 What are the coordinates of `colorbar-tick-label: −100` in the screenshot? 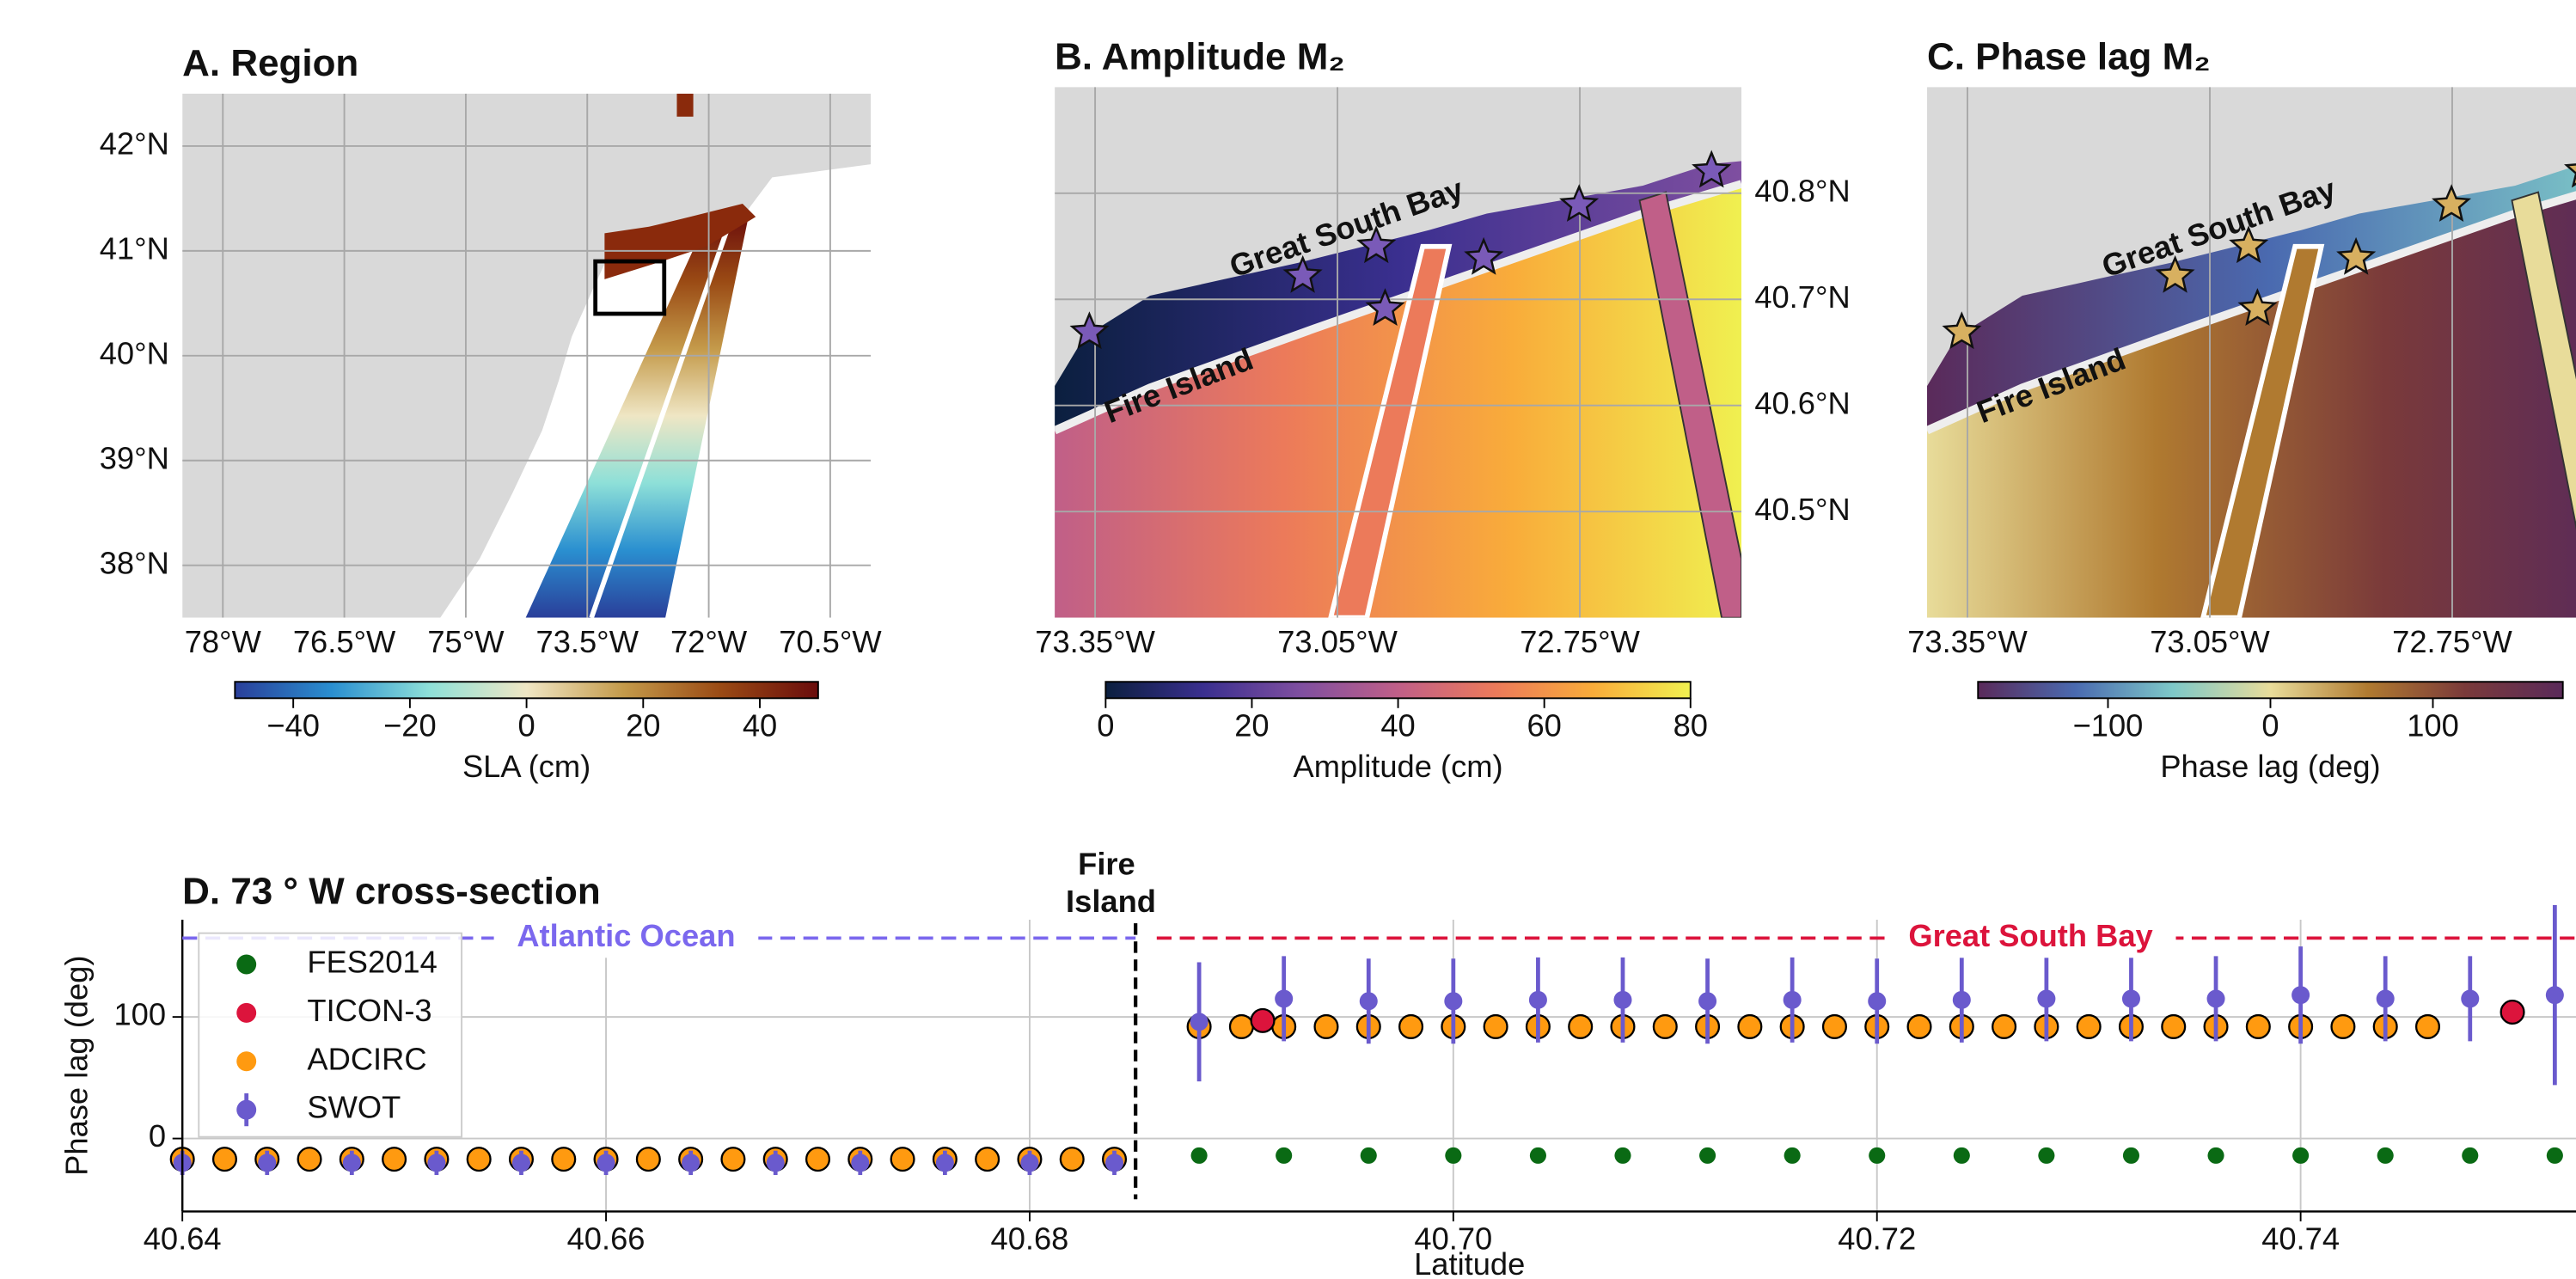 It's located at (2108, 725).